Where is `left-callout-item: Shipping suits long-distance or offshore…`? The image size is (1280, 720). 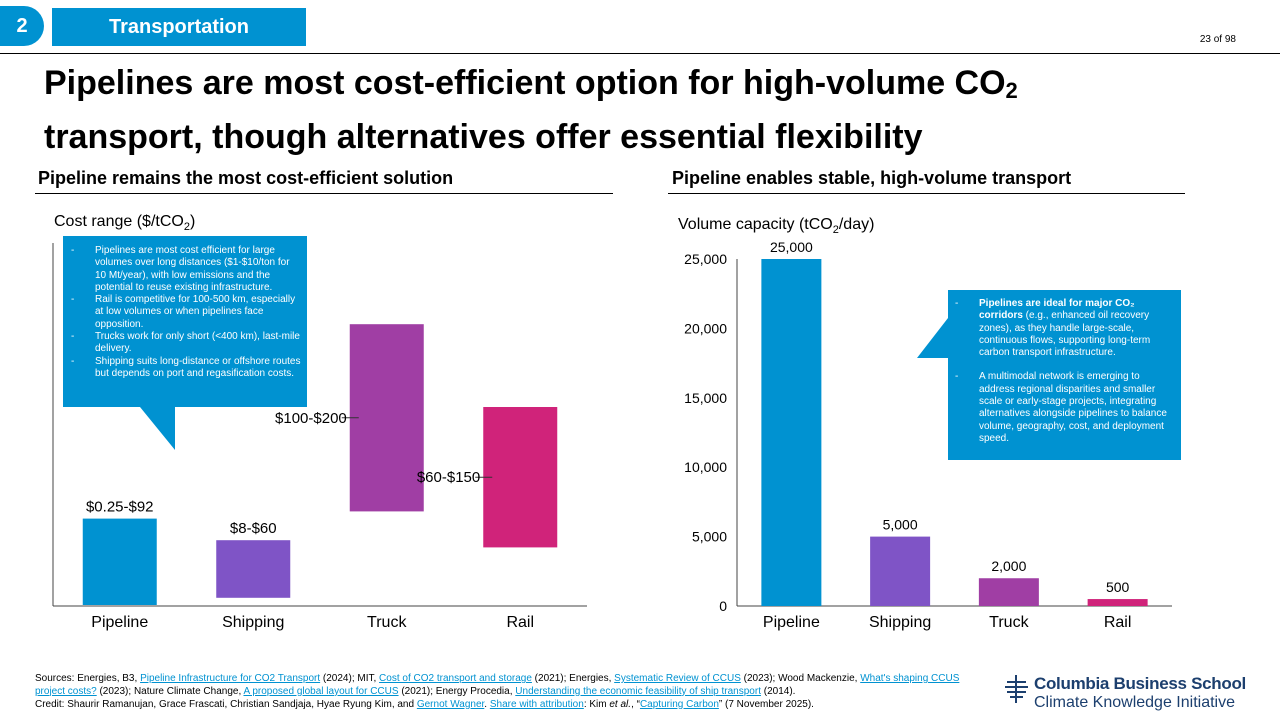
left-callout-item: Shipping suits long-distance or offshore… is located at coordinates (187, 368).